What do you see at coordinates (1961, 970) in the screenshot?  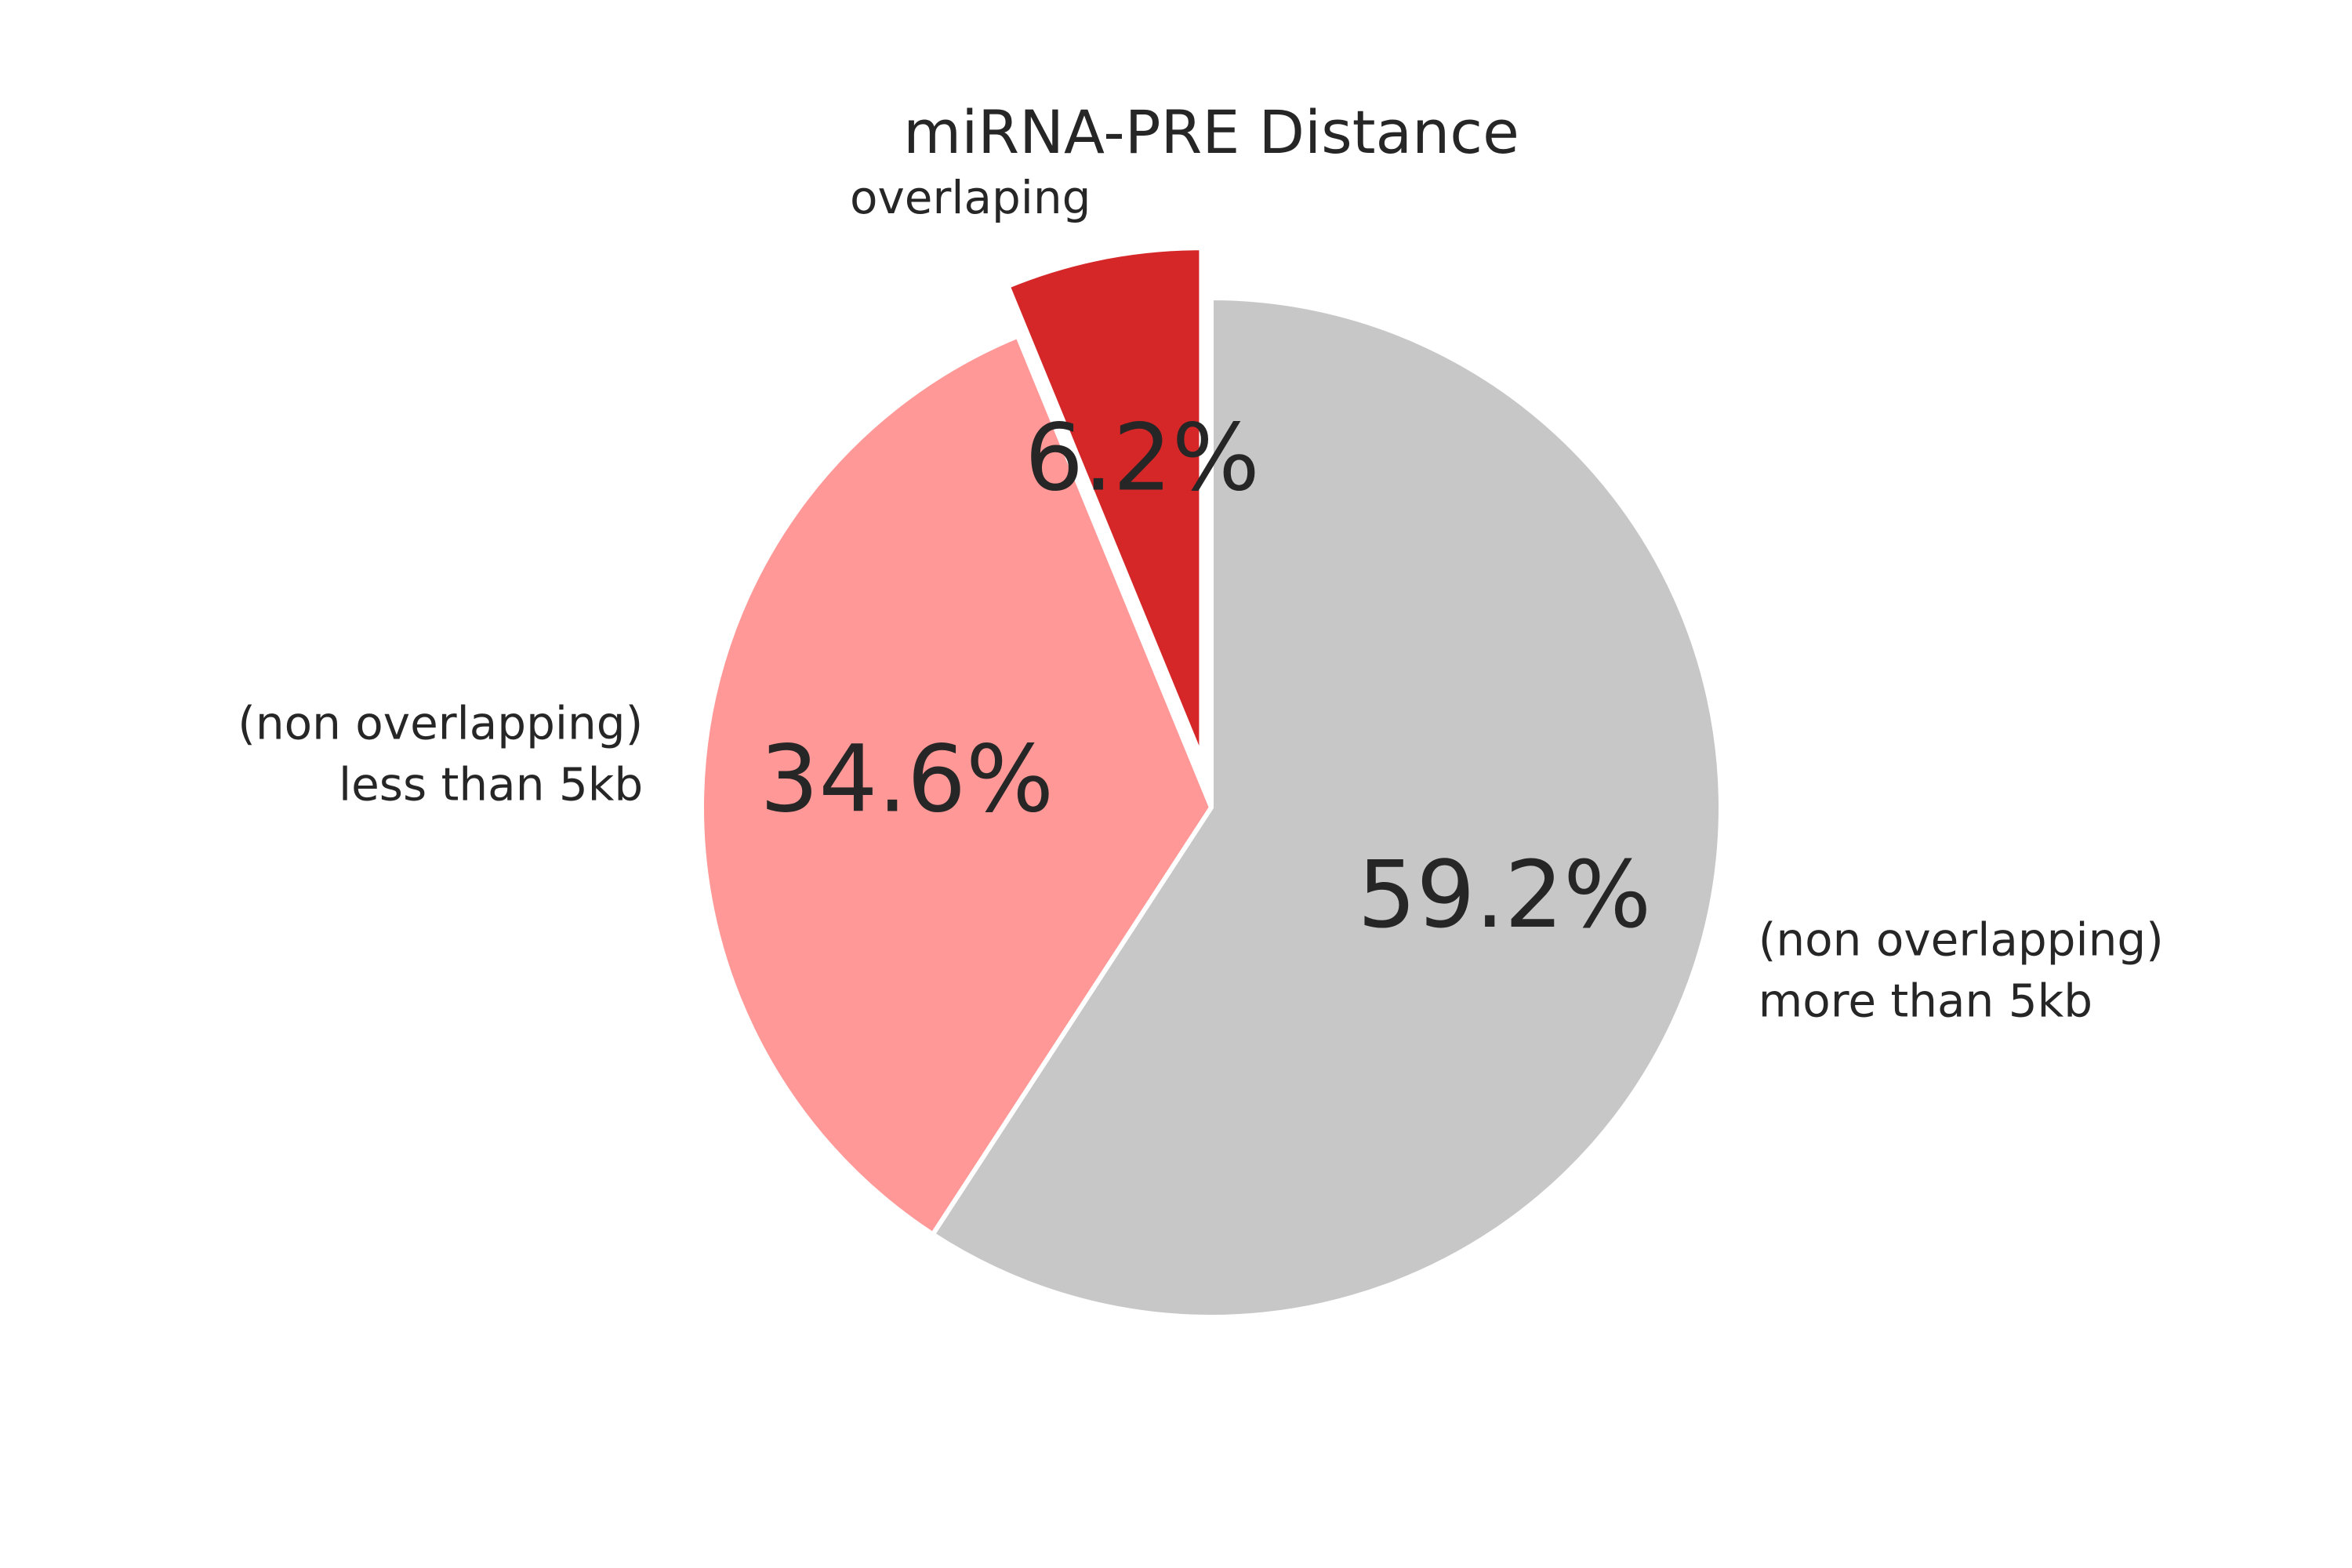 I see `slice-label-non-overlapping-more-than-5kb: (non overlapping) more than 5kb` at bounding box center [1961, 970].